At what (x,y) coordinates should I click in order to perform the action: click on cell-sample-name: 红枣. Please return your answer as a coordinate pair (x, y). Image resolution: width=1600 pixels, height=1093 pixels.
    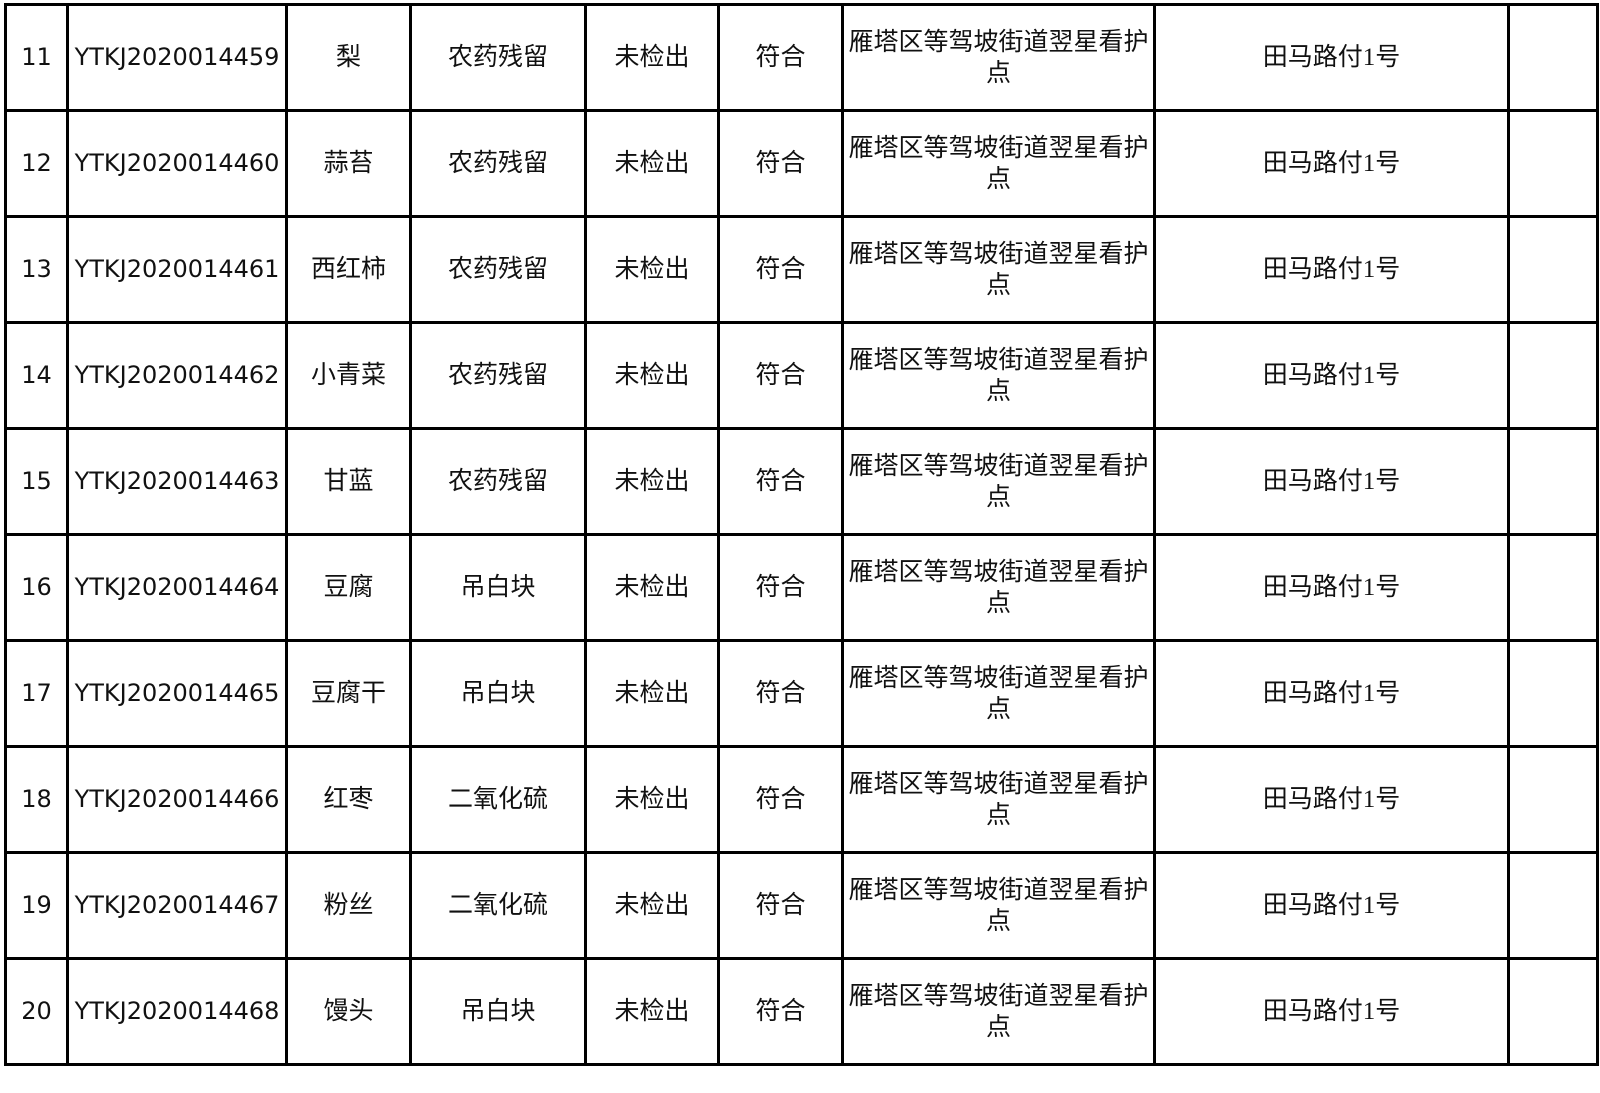
    Looking at the image, I should click on (348, 799).